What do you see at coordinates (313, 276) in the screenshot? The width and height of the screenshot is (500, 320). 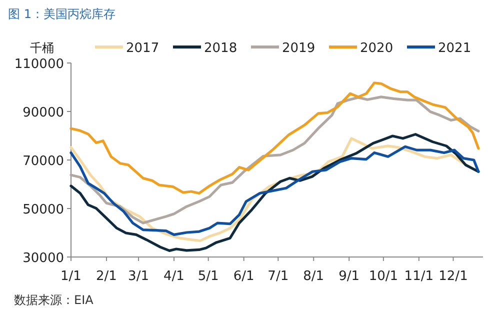 I see `x-tick-label: 8/1` at bounding box center [313, 276].